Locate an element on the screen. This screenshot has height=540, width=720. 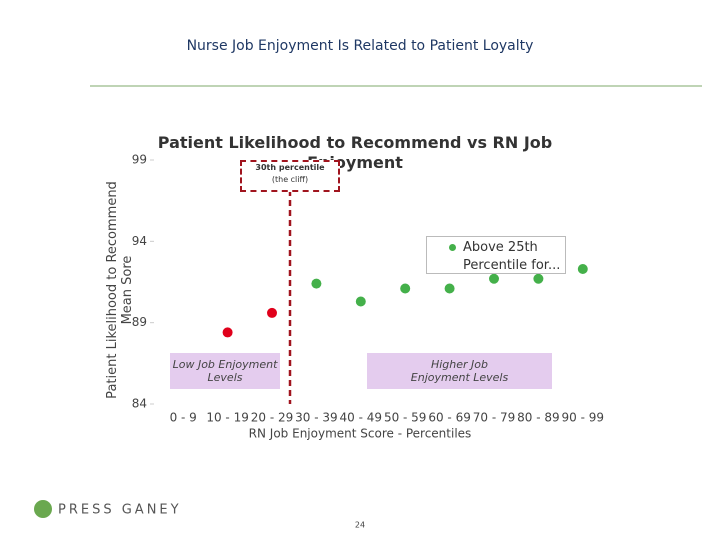
x-tick-label: 20 - 29 is located at coordinates (272, 418).